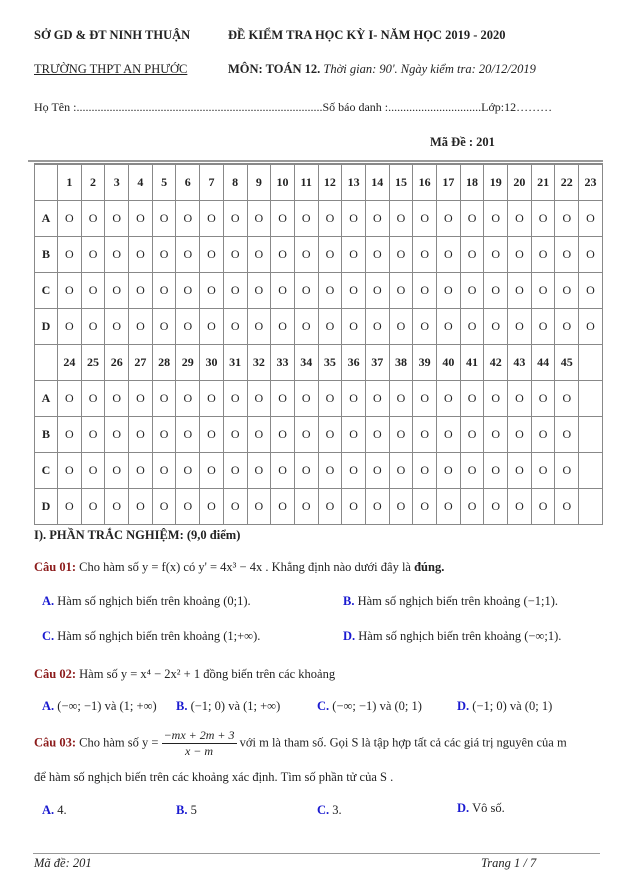 This screenshot has height=888, width=622. What do you see at coordinates (99, 706) in the screenshot?
I see `q2-option-a: A. (−∞; −1) và (1; +∞)` at bounding box center [99, 706].